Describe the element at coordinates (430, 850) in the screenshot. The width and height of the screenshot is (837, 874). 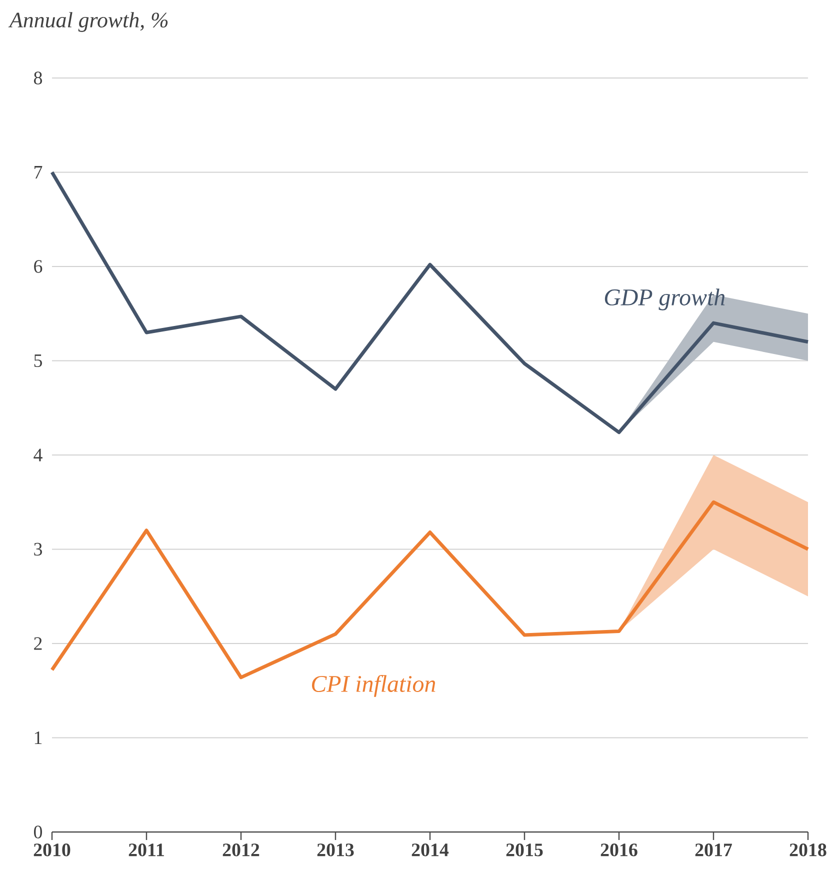
I see `x-tick-label: 2014` at that location.